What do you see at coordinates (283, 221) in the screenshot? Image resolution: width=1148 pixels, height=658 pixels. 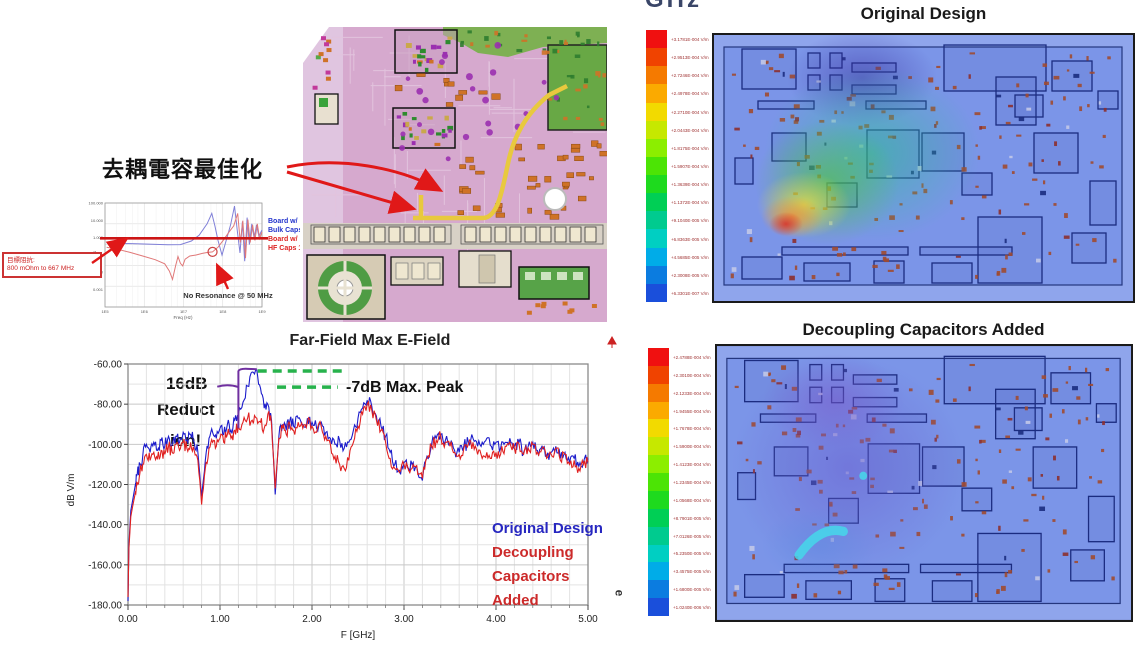 I see `imp-legend-entry: Board w/` at bounding box center [283, 221].